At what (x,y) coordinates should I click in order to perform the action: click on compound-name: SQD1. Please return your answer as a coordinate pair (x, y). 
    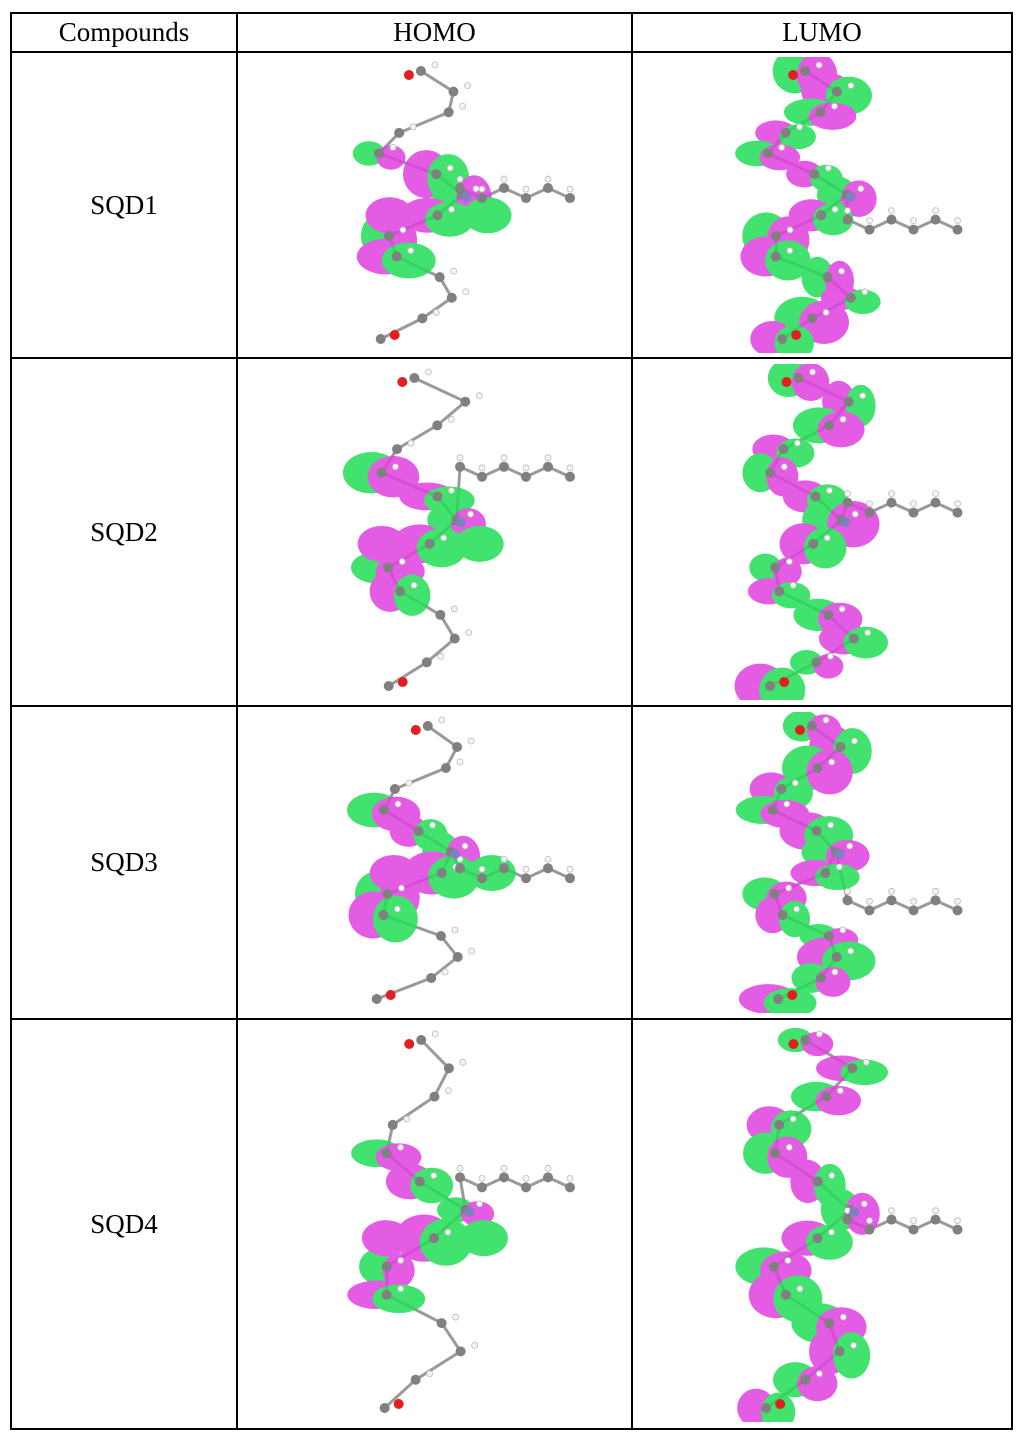
    Looking at the image, I should click on (124, 205).